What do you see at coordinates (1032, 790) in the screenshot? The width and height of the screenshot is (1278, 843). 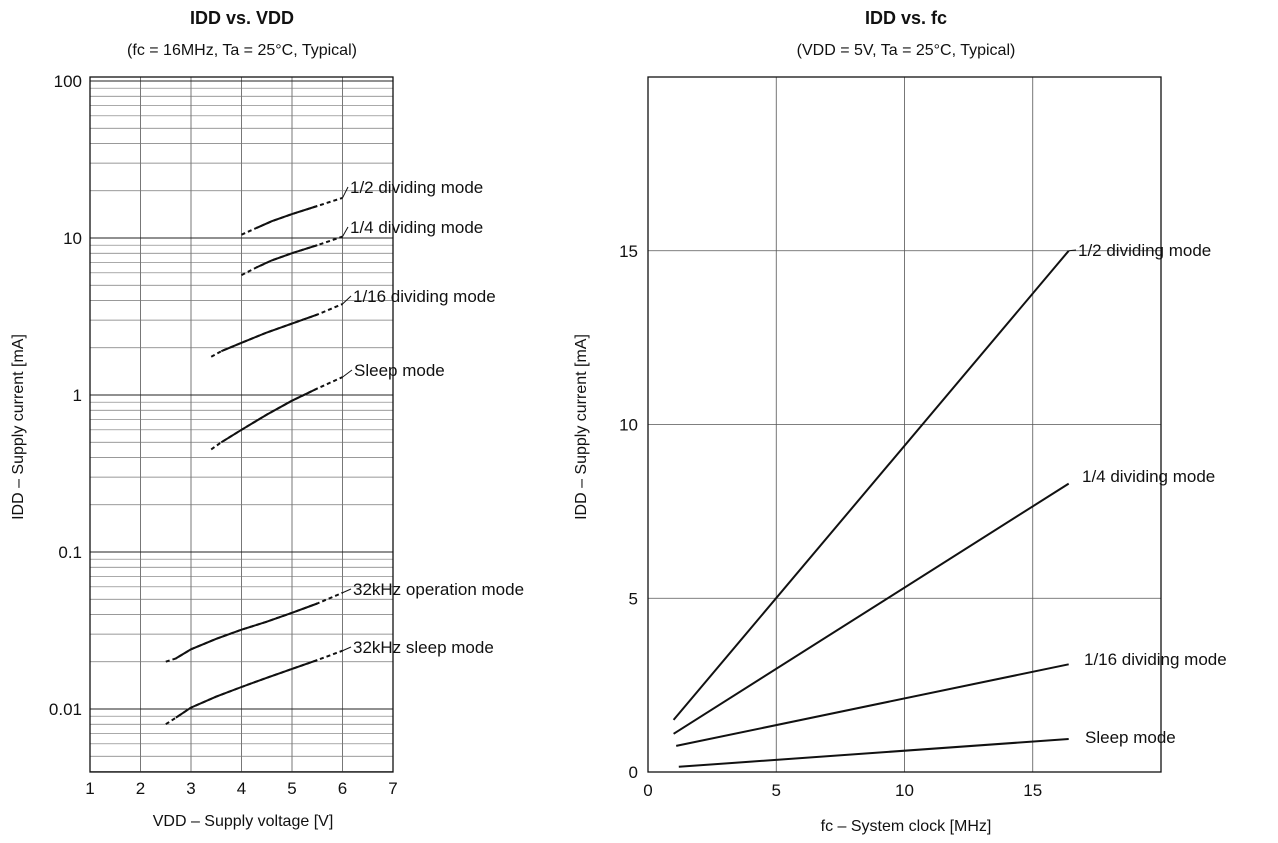 I see `right-x-tick-label: 15` at bounding box center [1032, 790].